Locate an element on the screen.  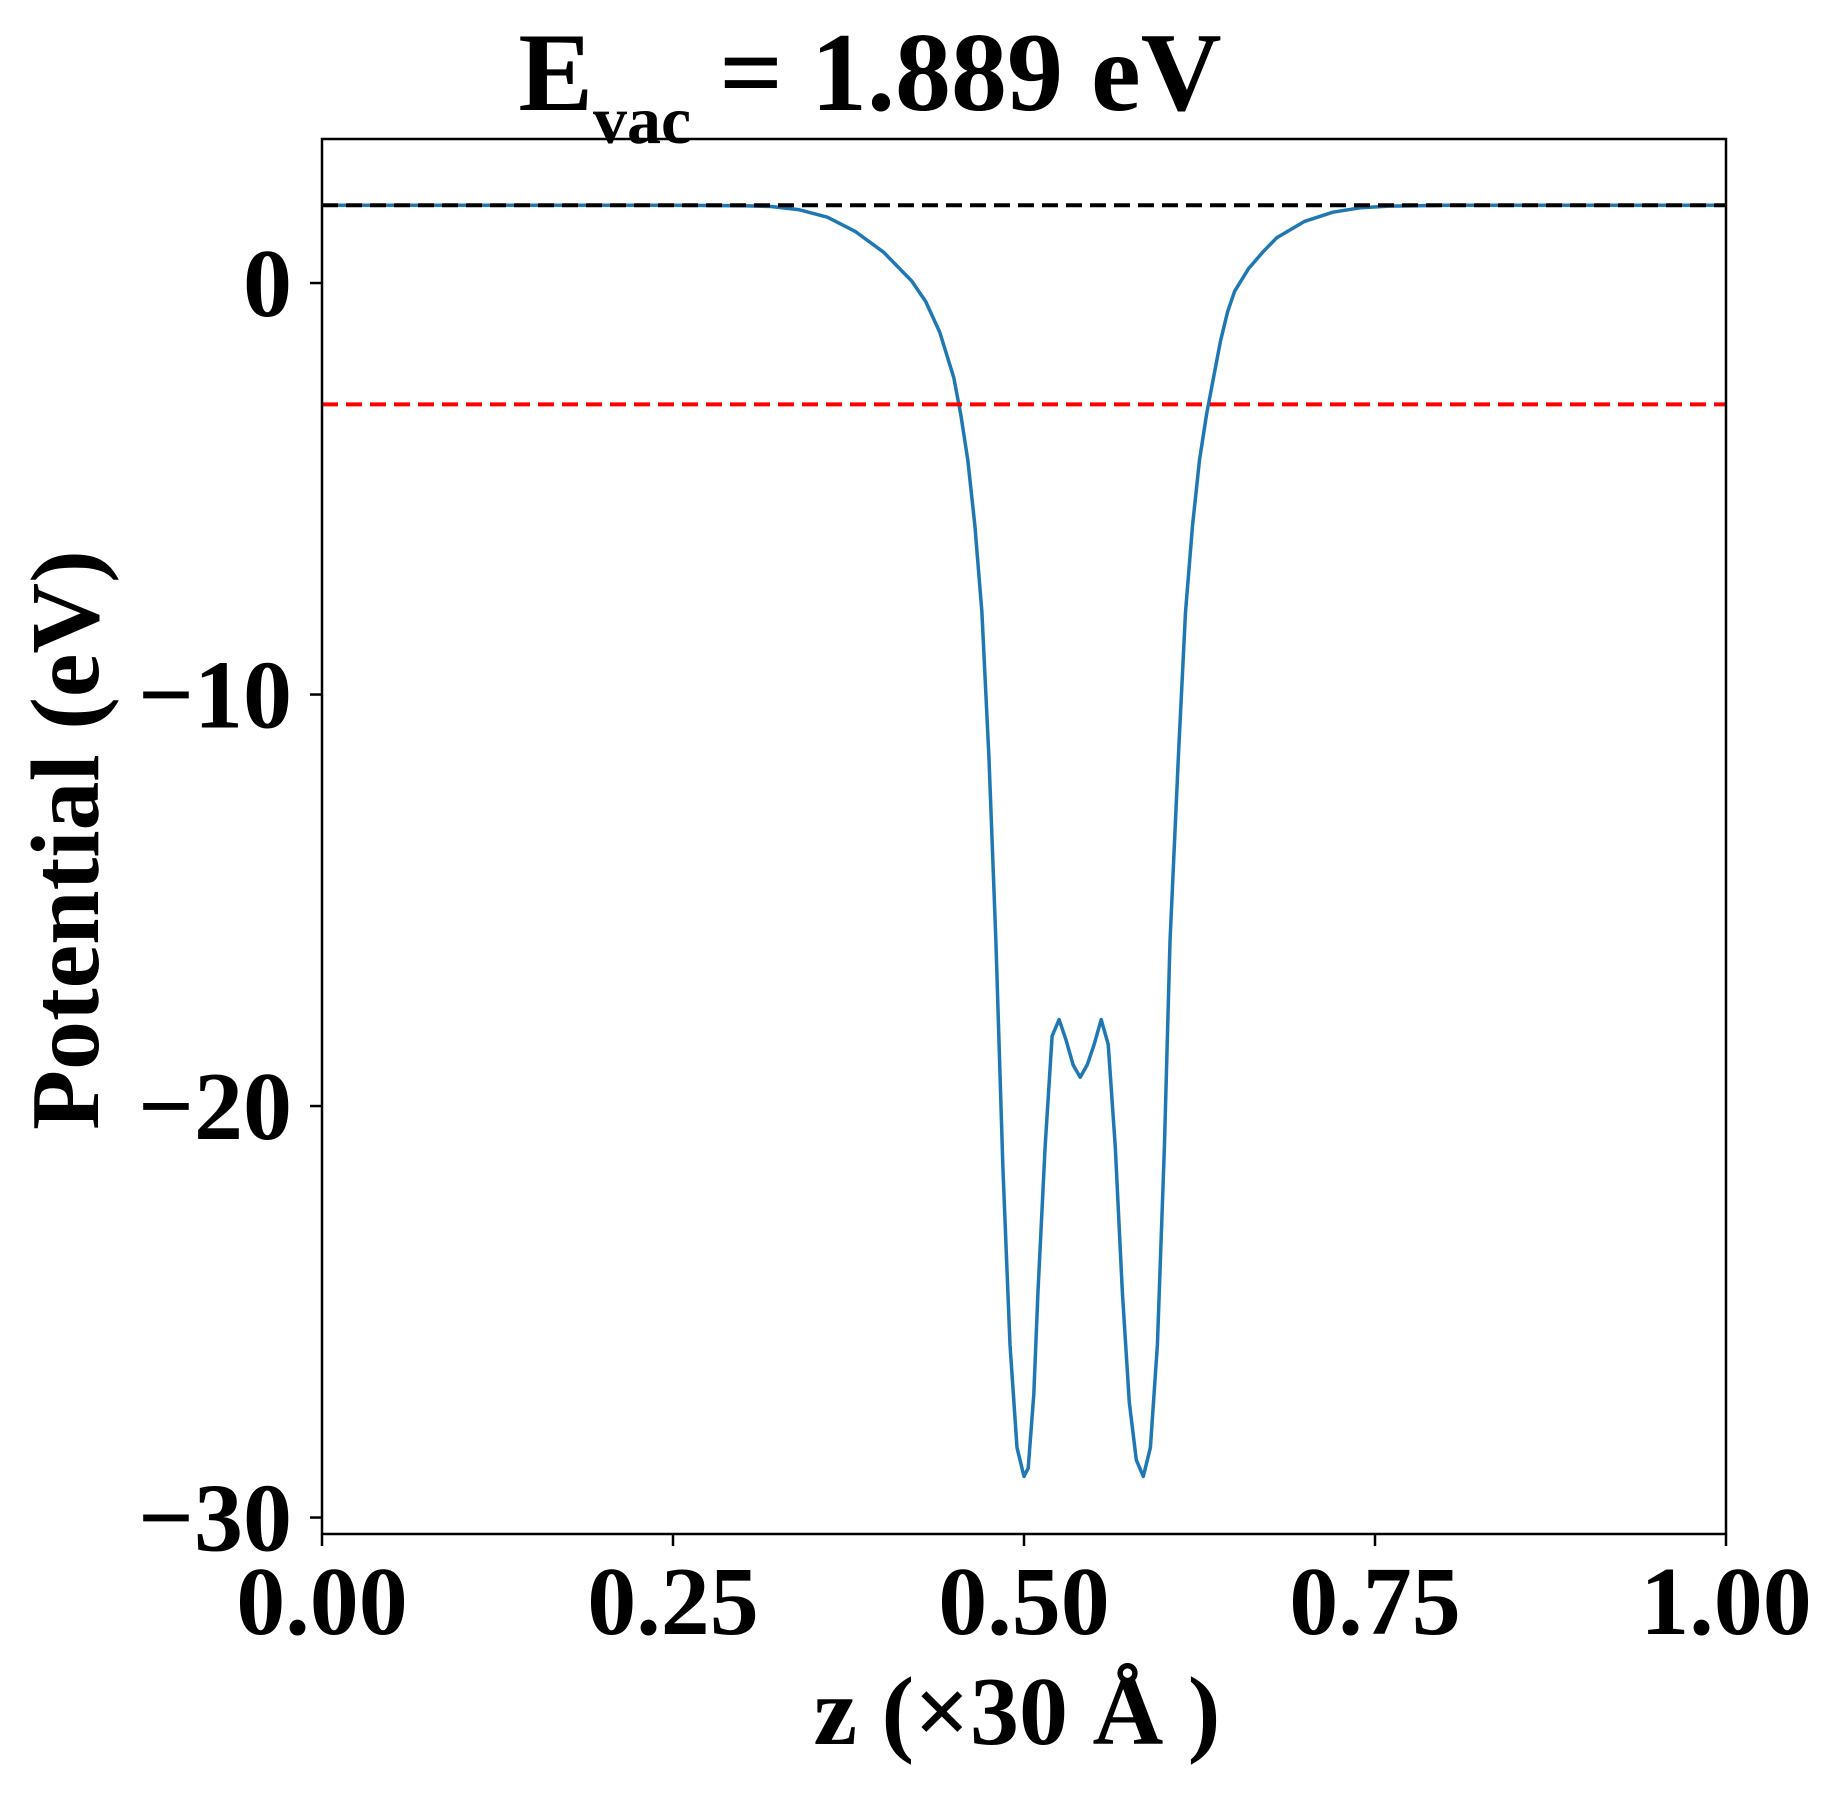
y-tick-label: −10 is located at coordinates (215, 696).